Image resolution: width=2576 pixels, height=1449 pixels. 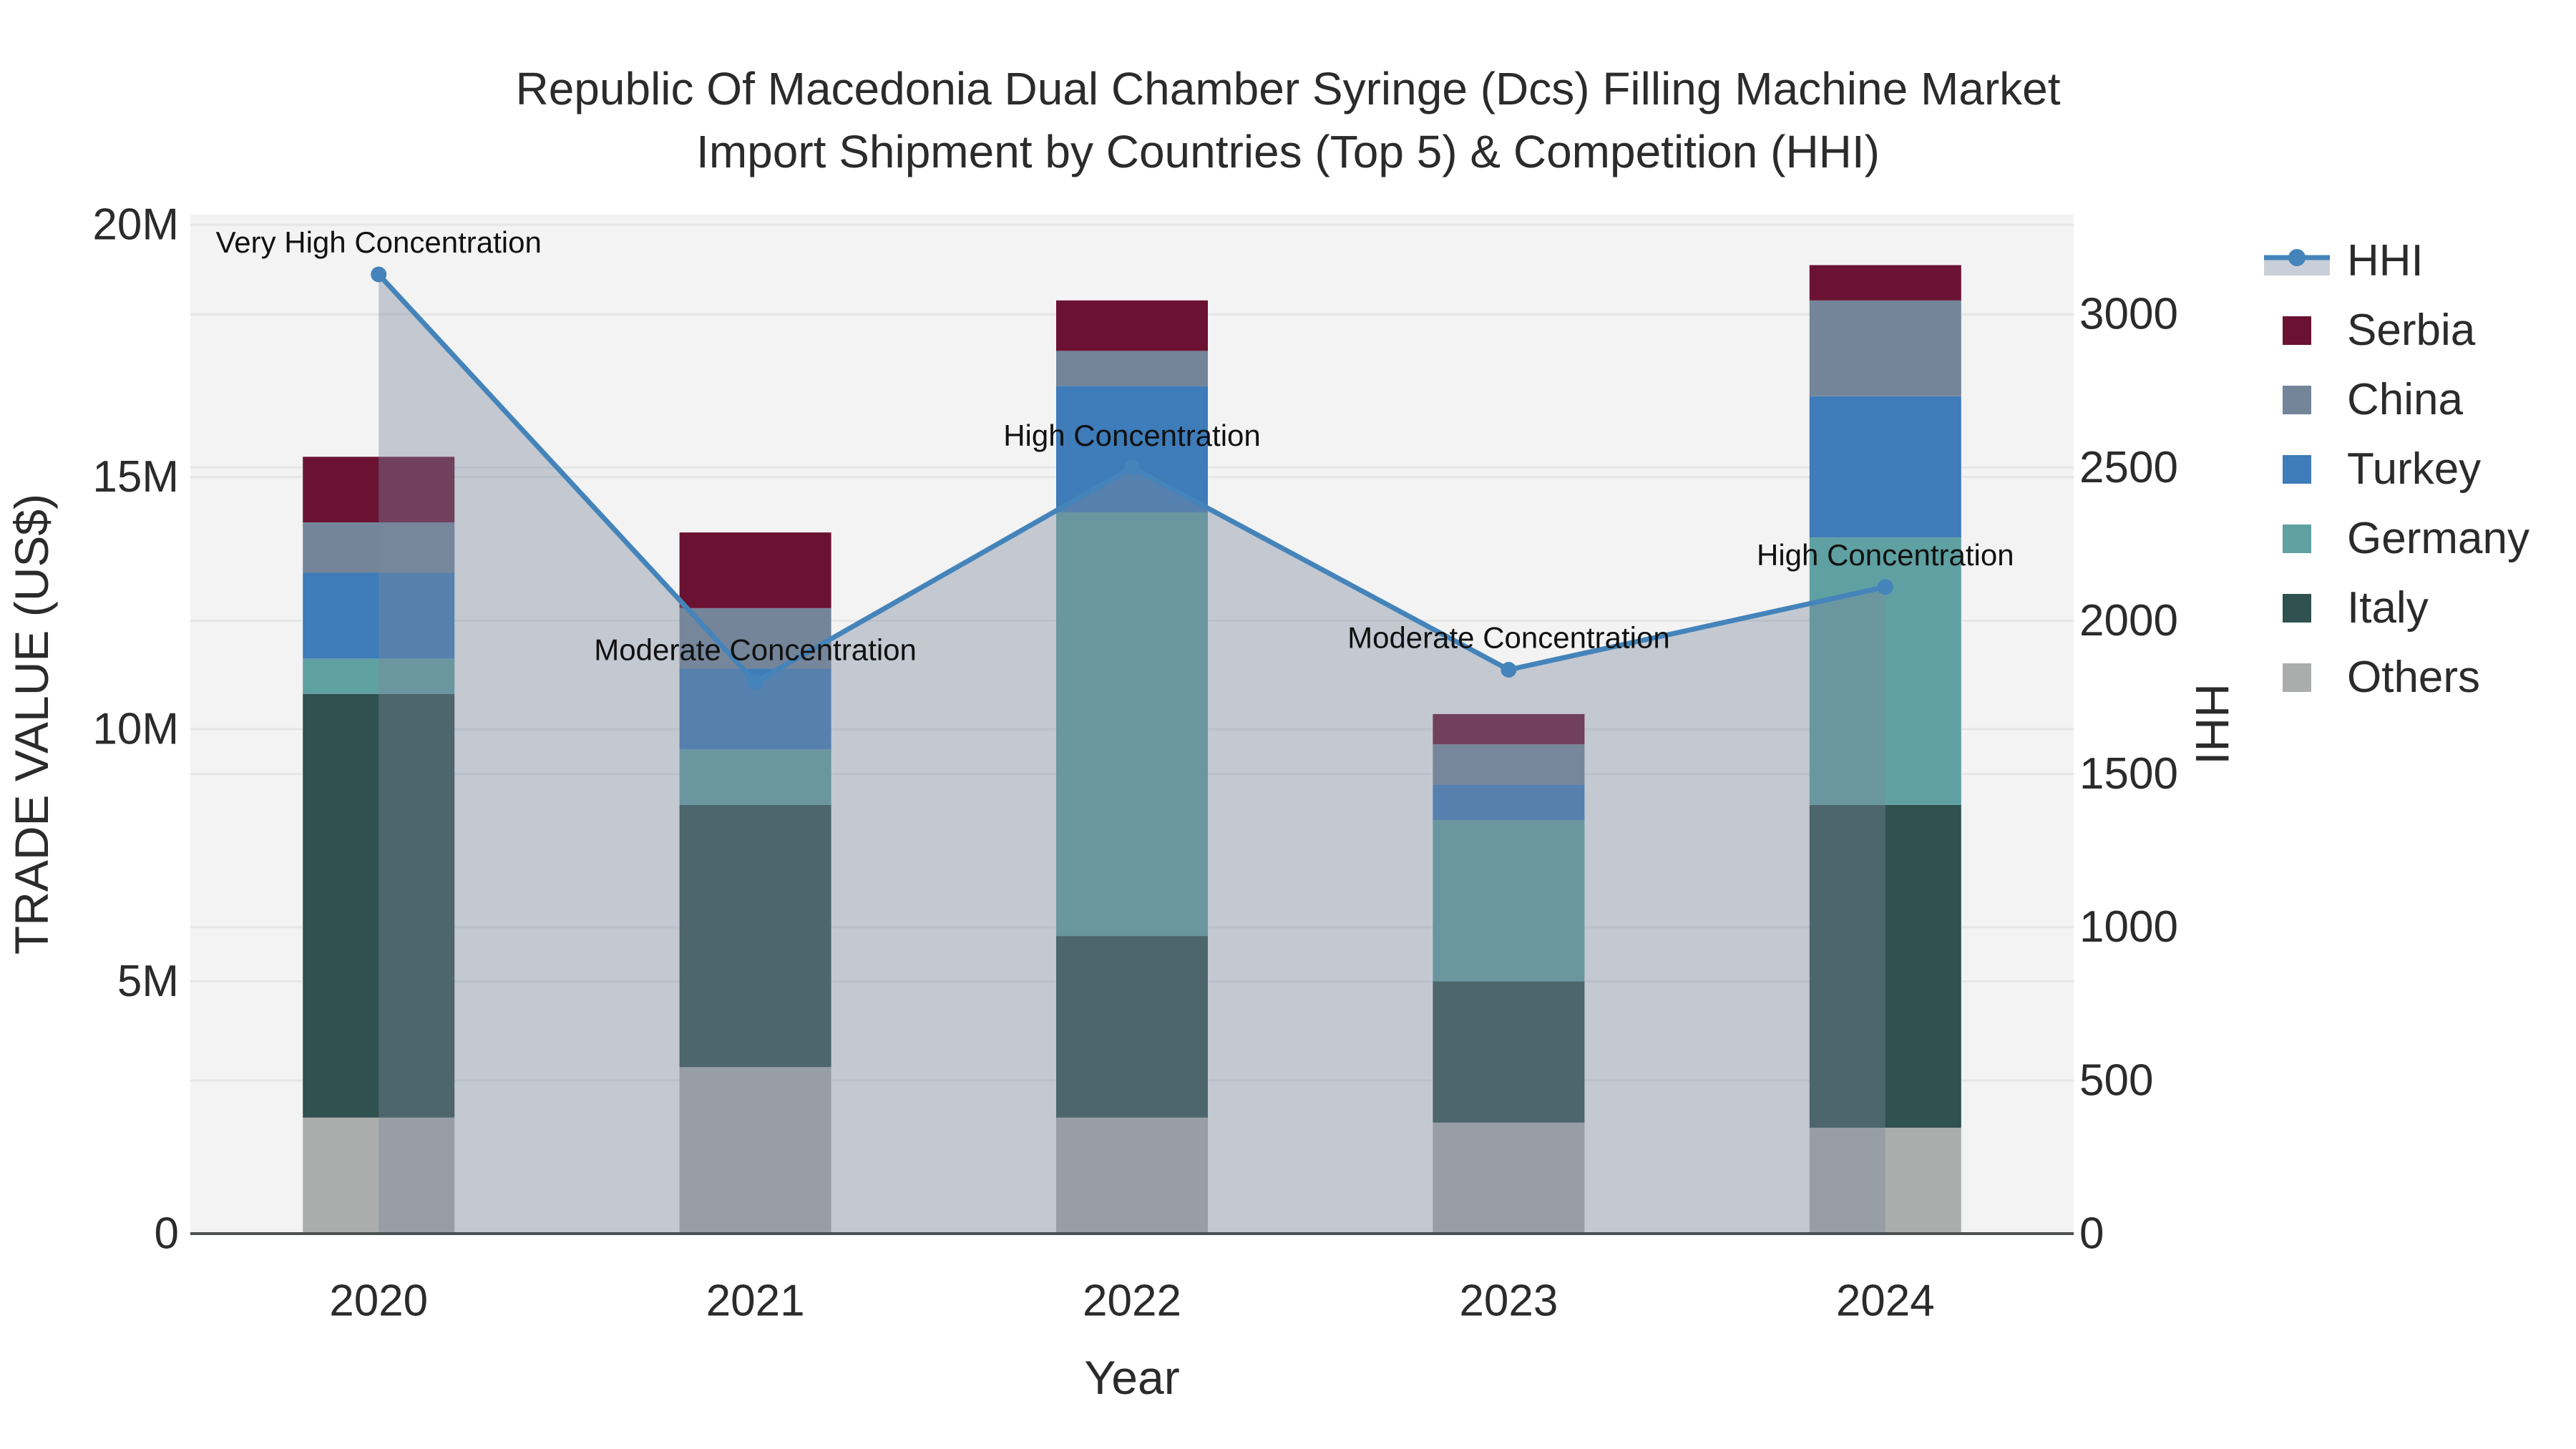 I want to click on legend-item-others: Others, so click(x=2395, y=677).